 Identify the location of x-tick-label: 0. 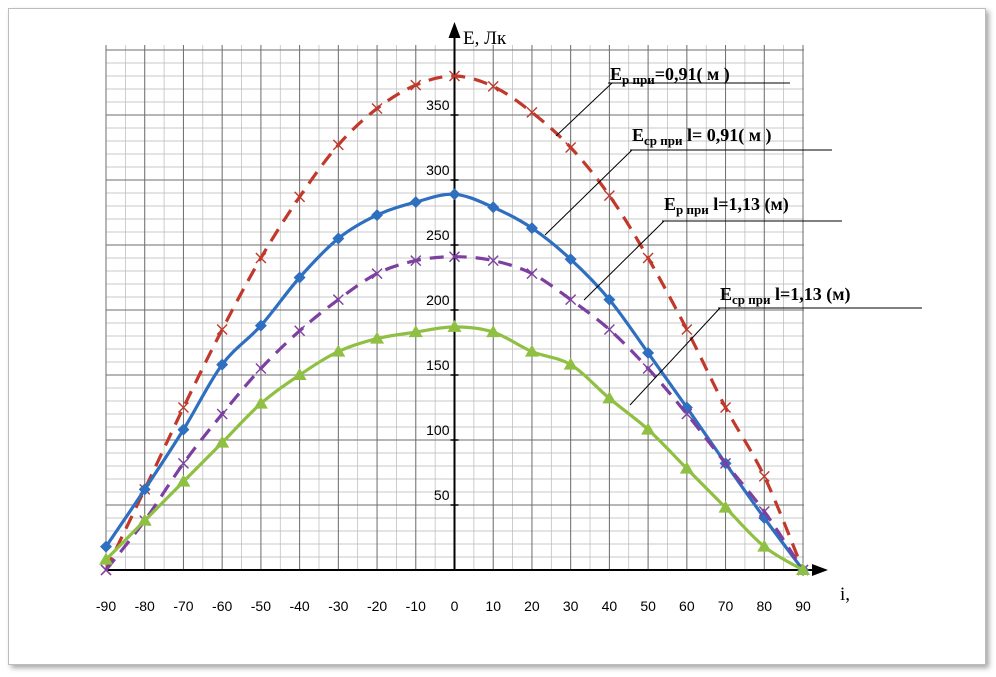
(455, 606).